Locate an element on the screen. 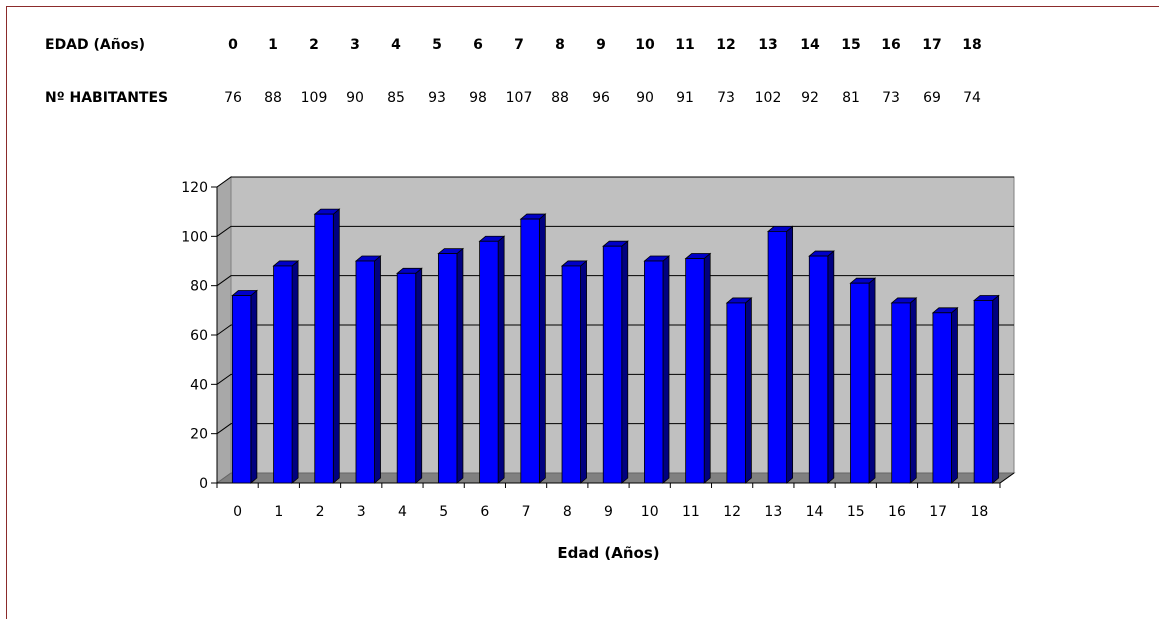 This screenshot has height=619, width=1159. habitants-cell: 69 is located at coordinates (932, 98).